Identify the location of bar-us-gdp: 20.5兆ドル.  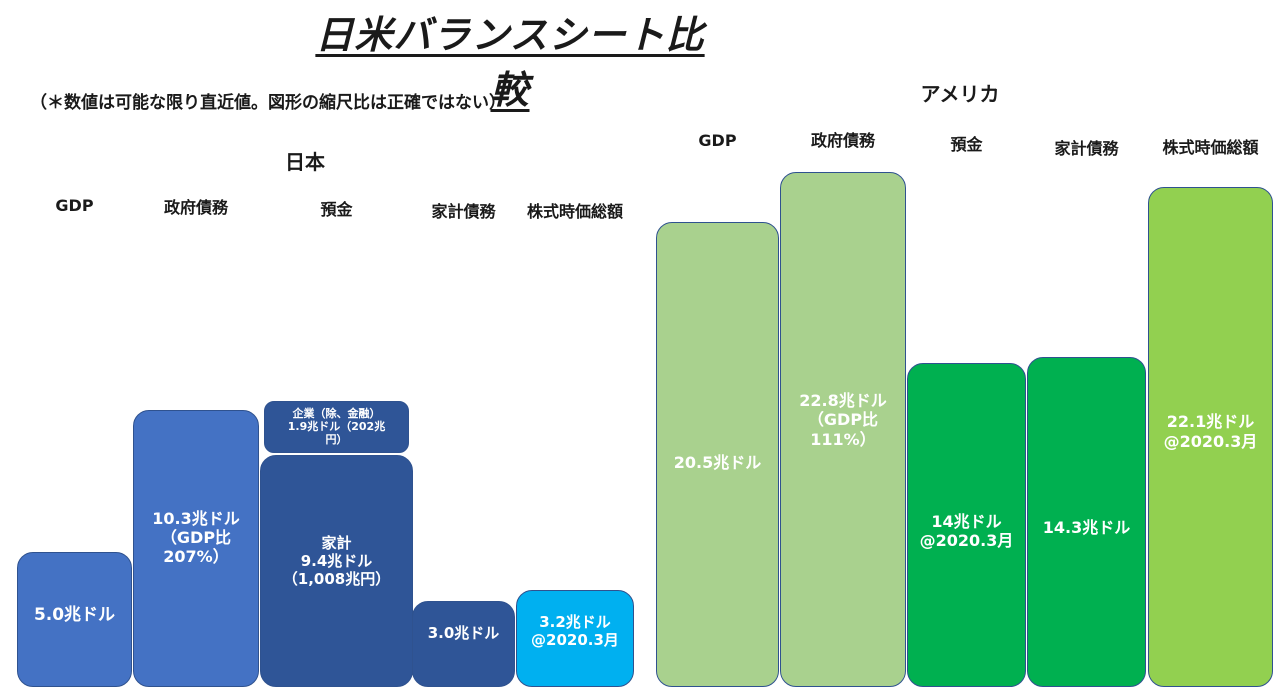
(717, 454).